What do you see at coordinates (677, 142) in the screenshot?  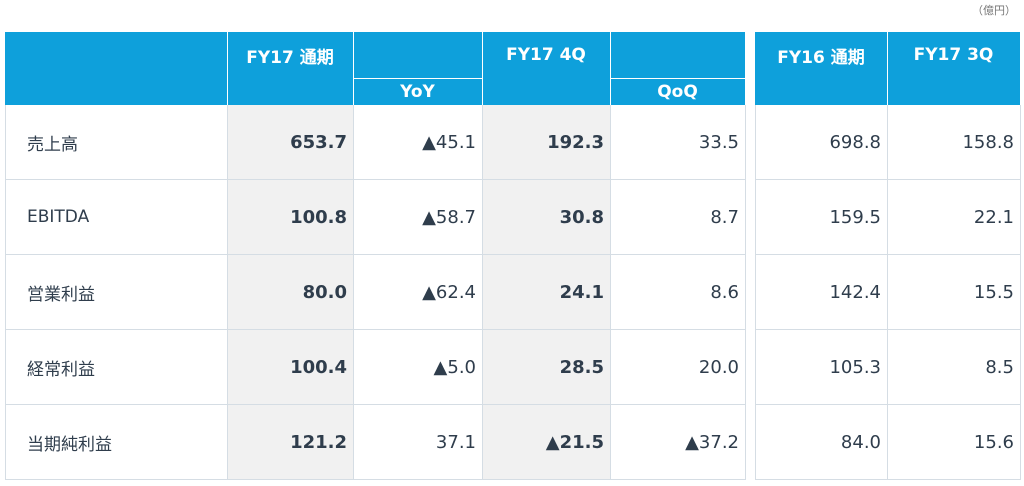 I see `value-cell: 33.5` at bounding box center [677, 142].